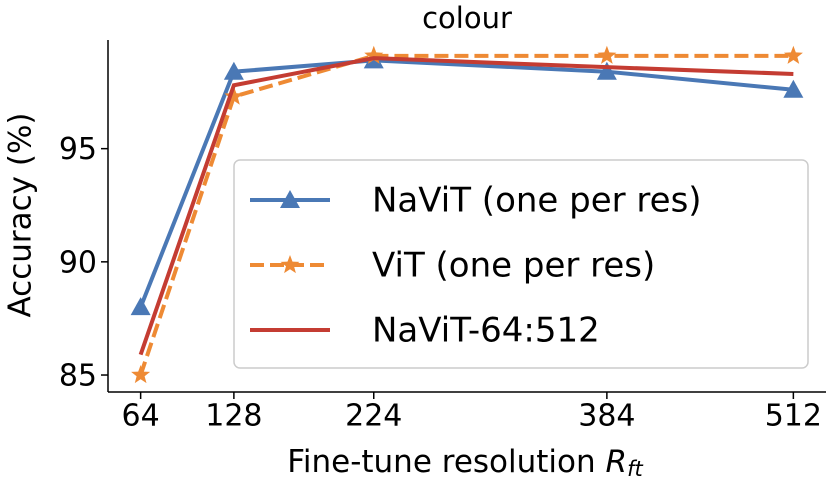 The image size is (830, 484). What do you see at coordinates (486, 331) in the screenshot?
I see `legend-label: NaViT-64:512` at bounding box center [486, 331].